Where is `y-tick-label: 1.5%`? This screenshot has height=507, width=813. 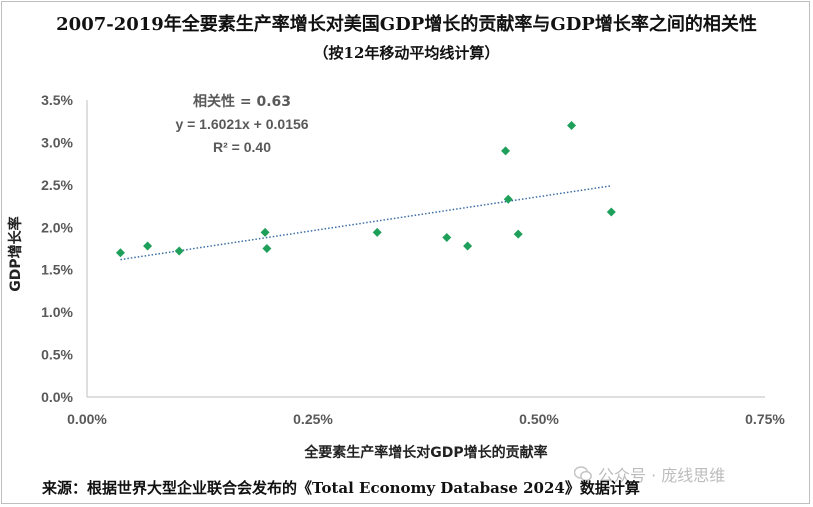 y-tick-label: 1.5% is located at coordinates (57, 270).